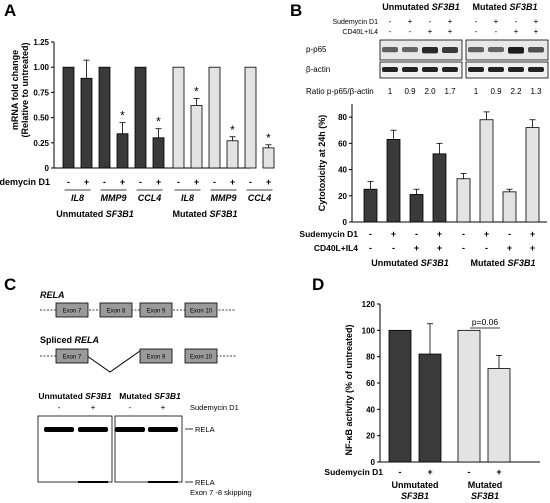 This screenshot has width=550, height=503. Describe the element at coordinates (116, 310) in the screenshot. I see `exon-box` at that location.